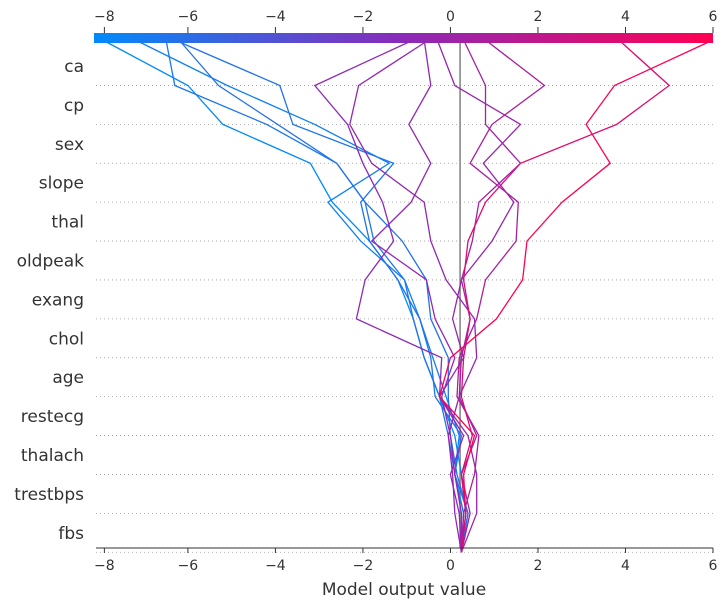  Describe the element at coordinates (538, 566) in the screenshot. I see `x-tick-label-bottom: 2` at that location.